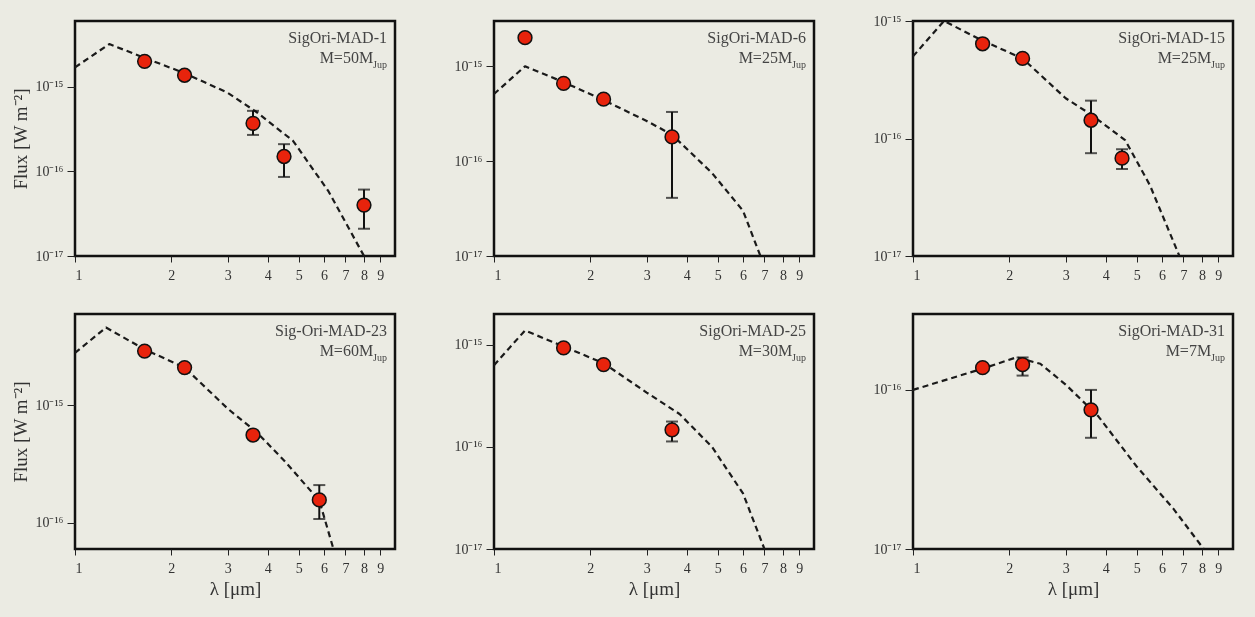 The height and width of the screenshot is (617, 1255). Describe the element at coordinates (753, 331) in the screenshot. I see `annotation: SigOri-MAD-25` at that location.